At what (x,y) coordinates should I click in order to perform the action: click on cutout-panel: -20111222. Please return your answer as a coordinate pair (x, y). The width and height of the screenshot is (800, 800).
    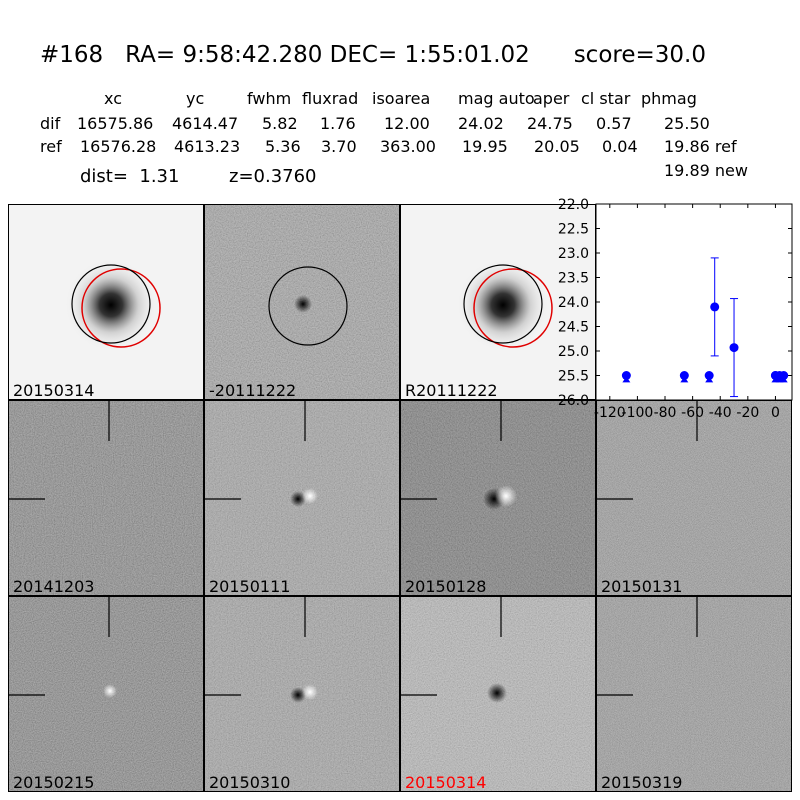
    Looking at the image, I should click on (302, 302).